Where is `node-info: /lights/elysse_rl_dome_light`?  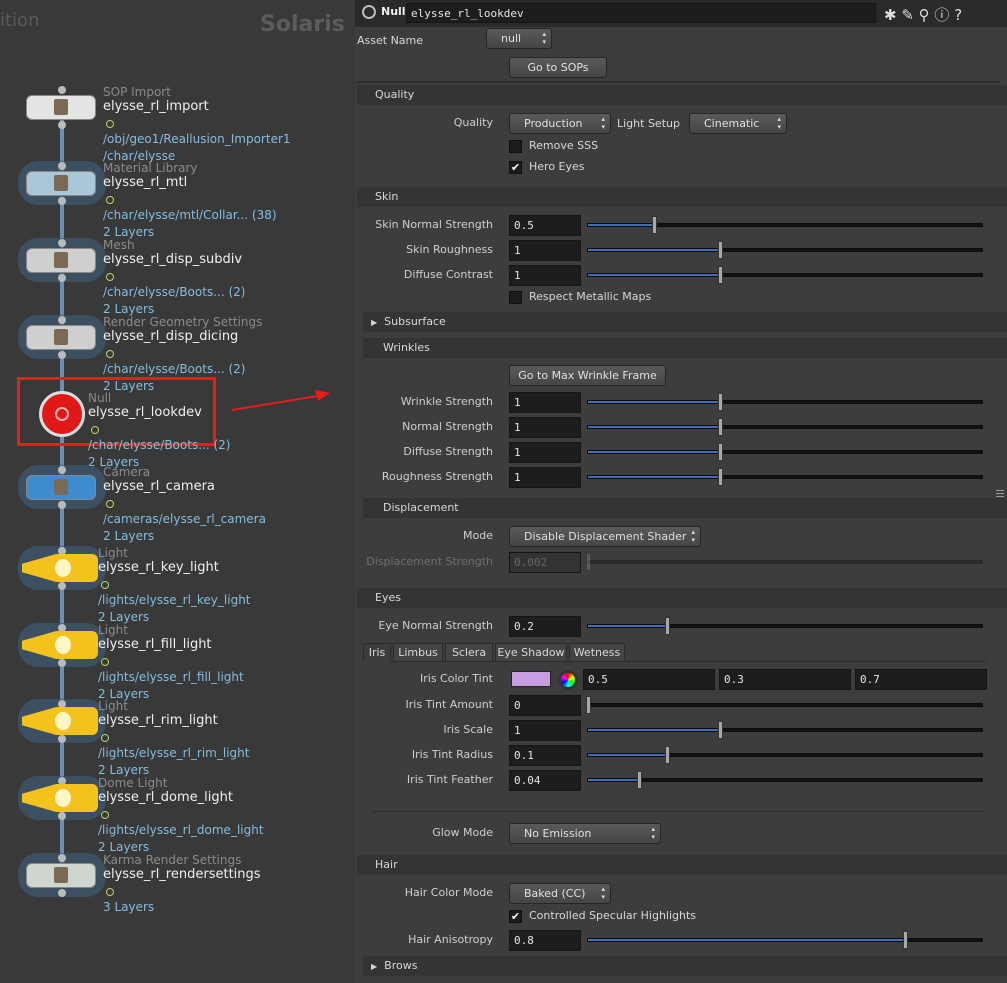 node-info: /lights/elysse_rl_dome_light is located at coordinates (181, 830).